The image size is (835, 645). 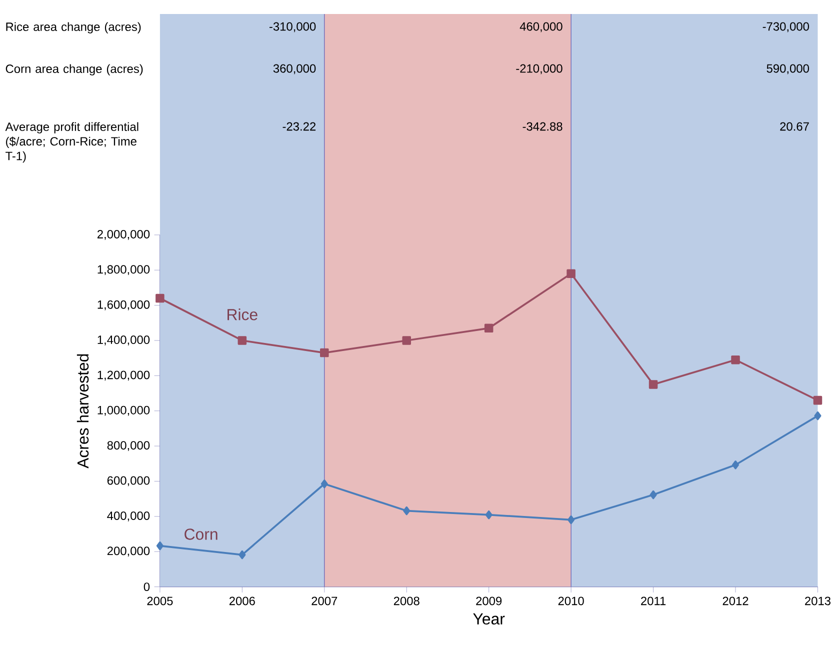 What do you see at coordinates (786, 27) in the screenshot?
I see `text: -730,000` at bounding box center [786, 27].